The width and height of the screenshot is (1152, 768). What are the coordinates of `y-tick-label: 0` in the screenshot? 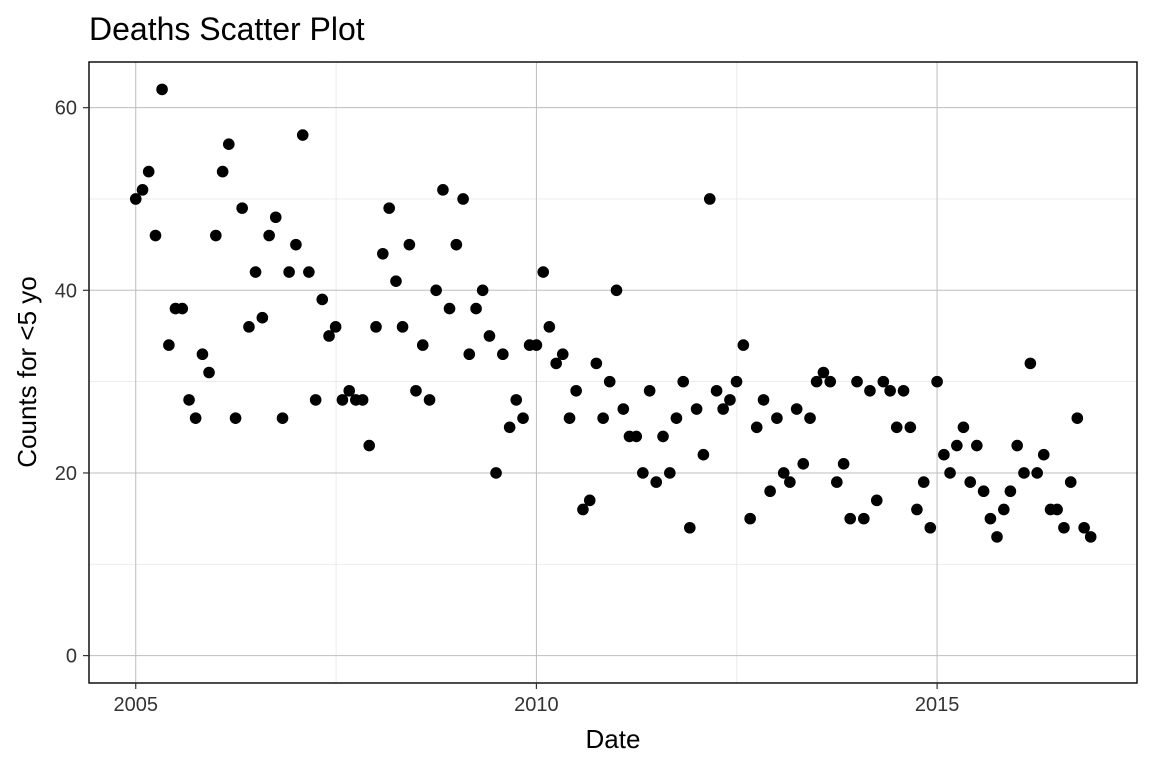 It's located at (71, 657).